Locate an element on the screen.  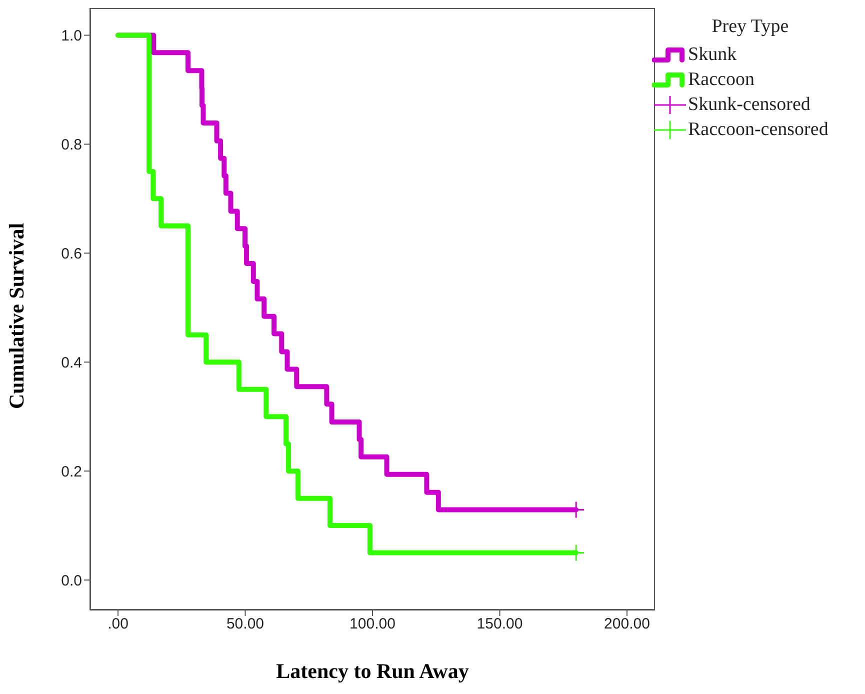
y-tick-label: 0.8 is located at coordinates (71, 145).